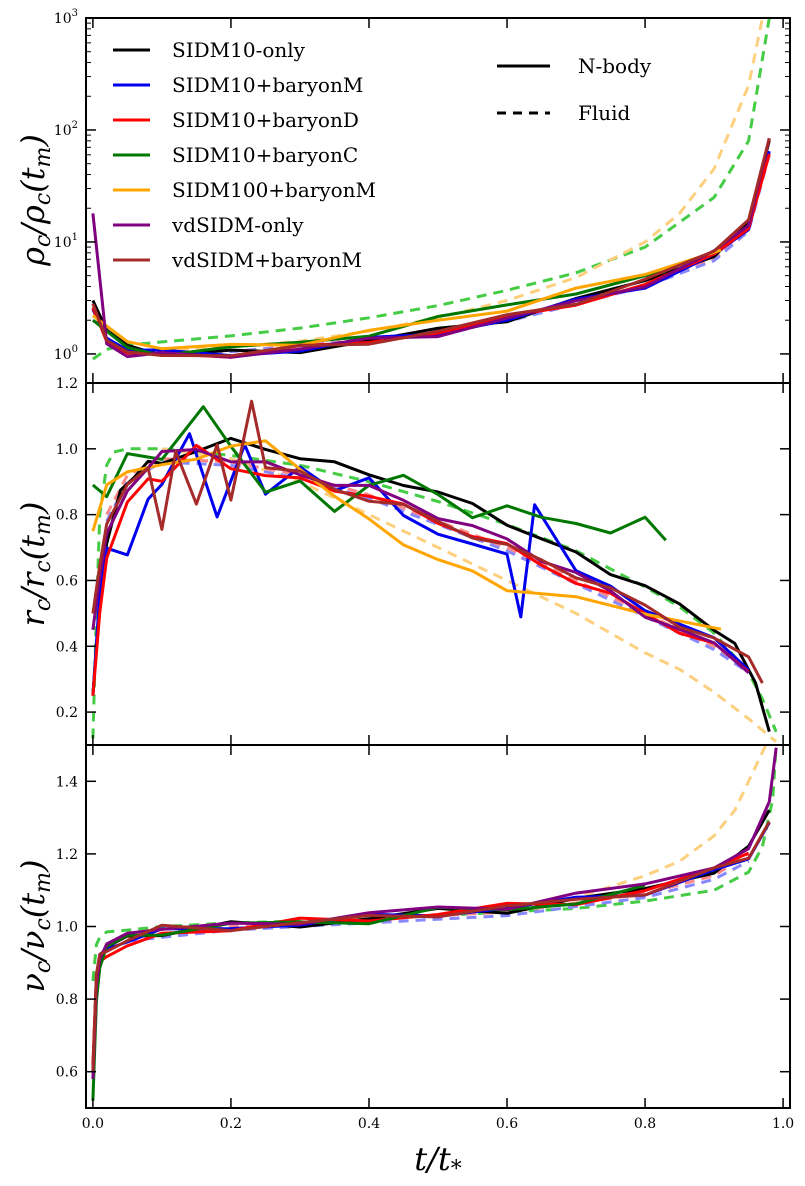 The image size is (805, 1186). What do you see at coordinates (274, 190) in the screenshot?
I see `legend-label-sidm100-baryonm: SIDM100+baryonM` at bounding box center [274, 190].